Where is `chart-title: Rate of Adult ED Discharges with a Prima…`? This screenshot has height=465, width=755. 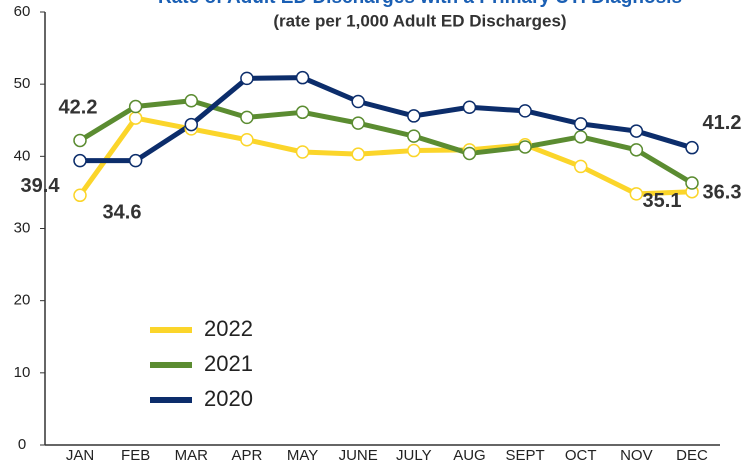 chart-title: Rate of Adult ED Discharges with a Prima… is located at coordinates (420, 4).